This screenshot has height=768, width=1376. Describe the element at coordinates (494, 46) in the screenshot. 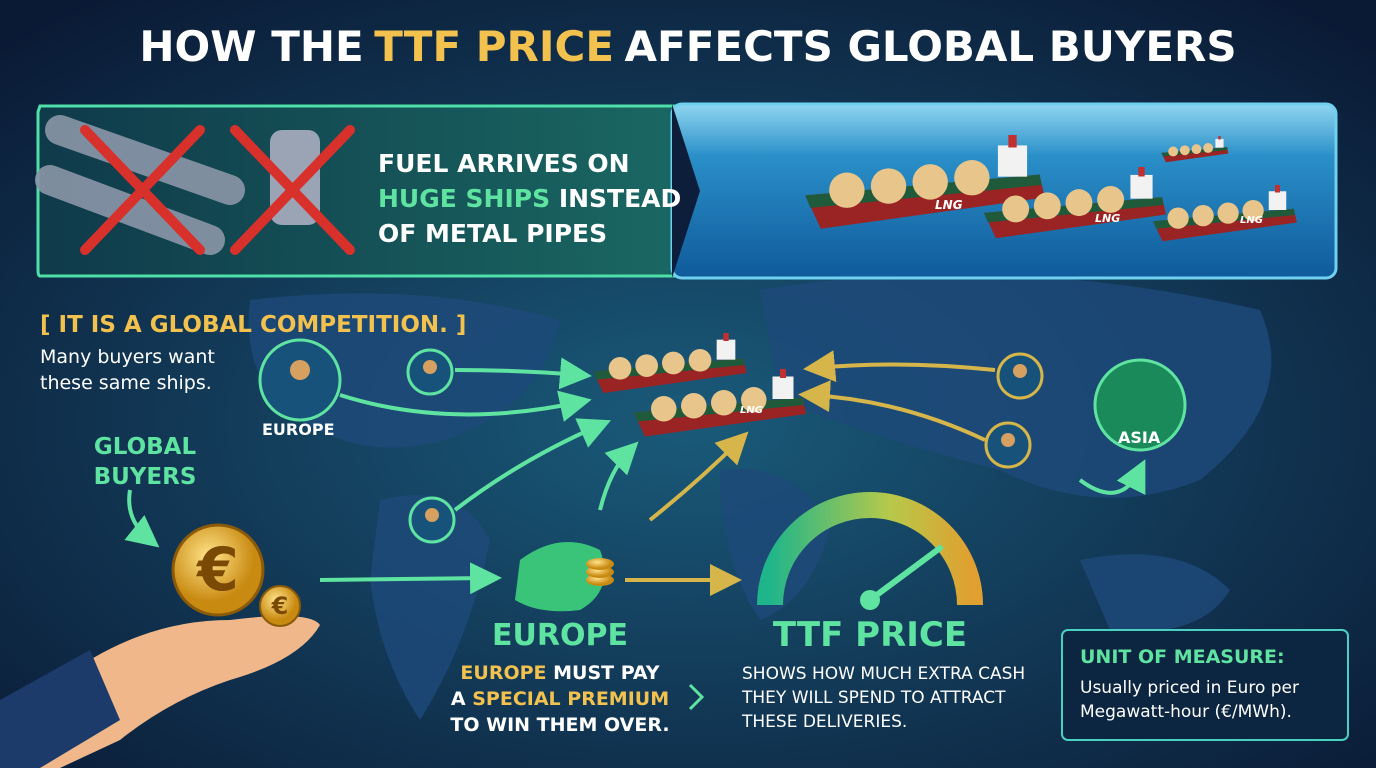

I see `title-highlight: TTF PRICE` at that location.